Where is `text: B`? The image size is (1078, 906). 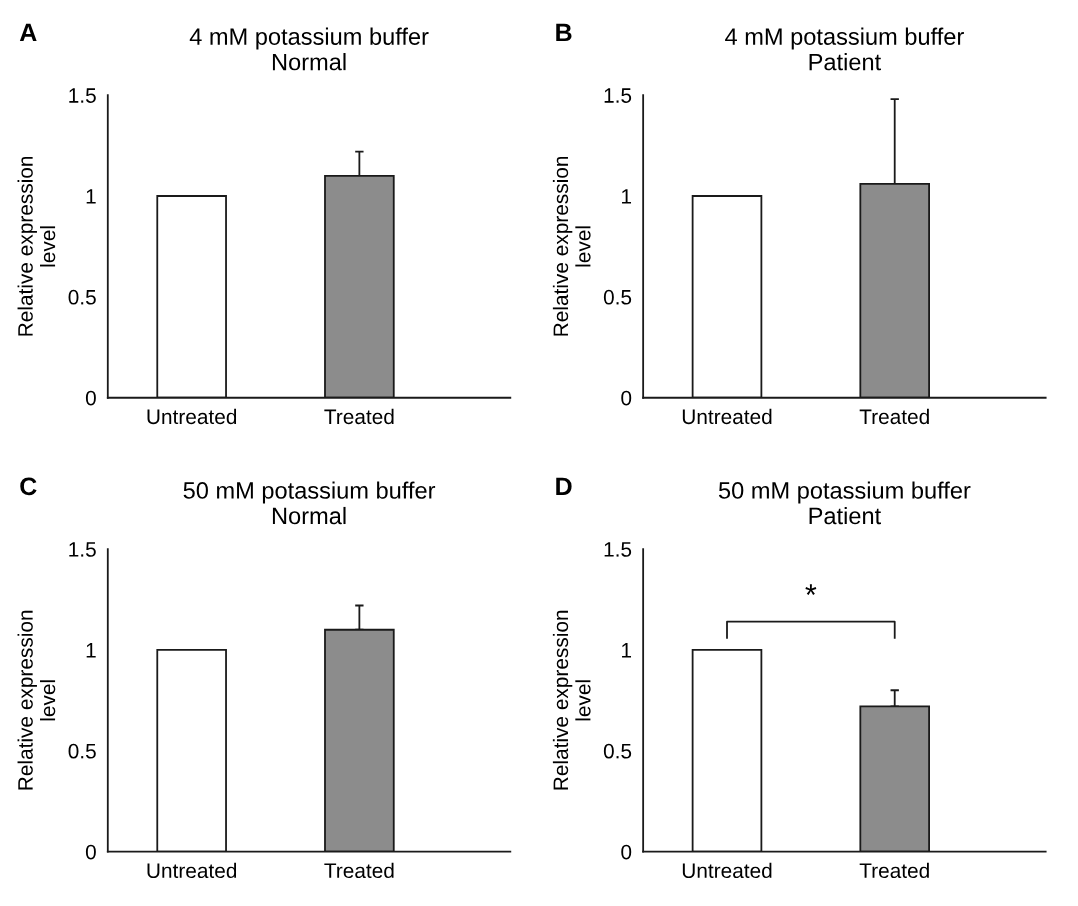 text: B is located at coordinates (564, 32).